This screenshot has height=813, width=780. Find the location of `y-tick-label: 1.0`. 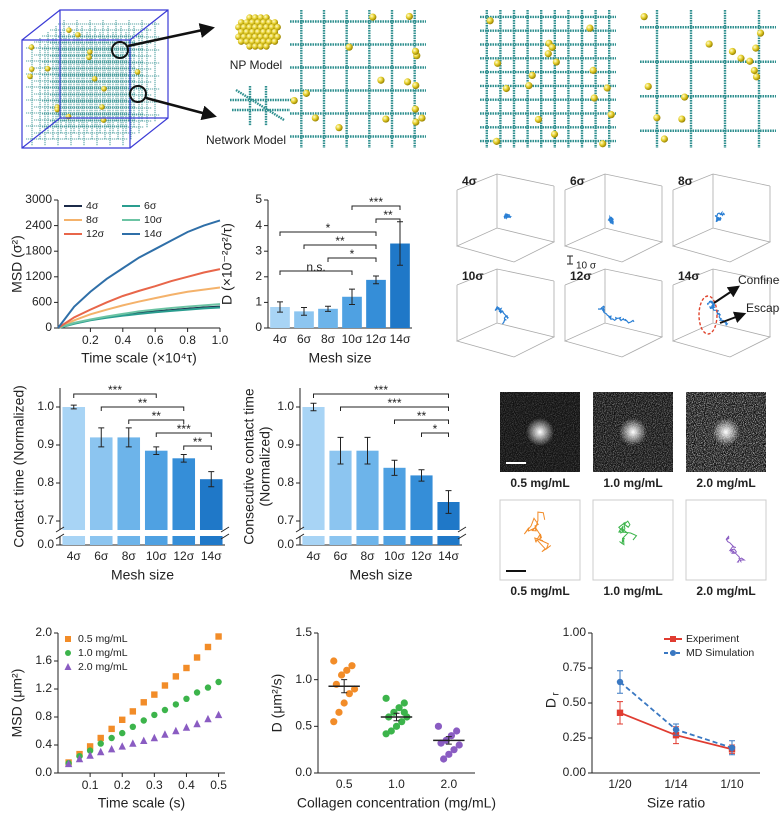

y-tick-label: 1.0 is located at coordinates (285, 406).